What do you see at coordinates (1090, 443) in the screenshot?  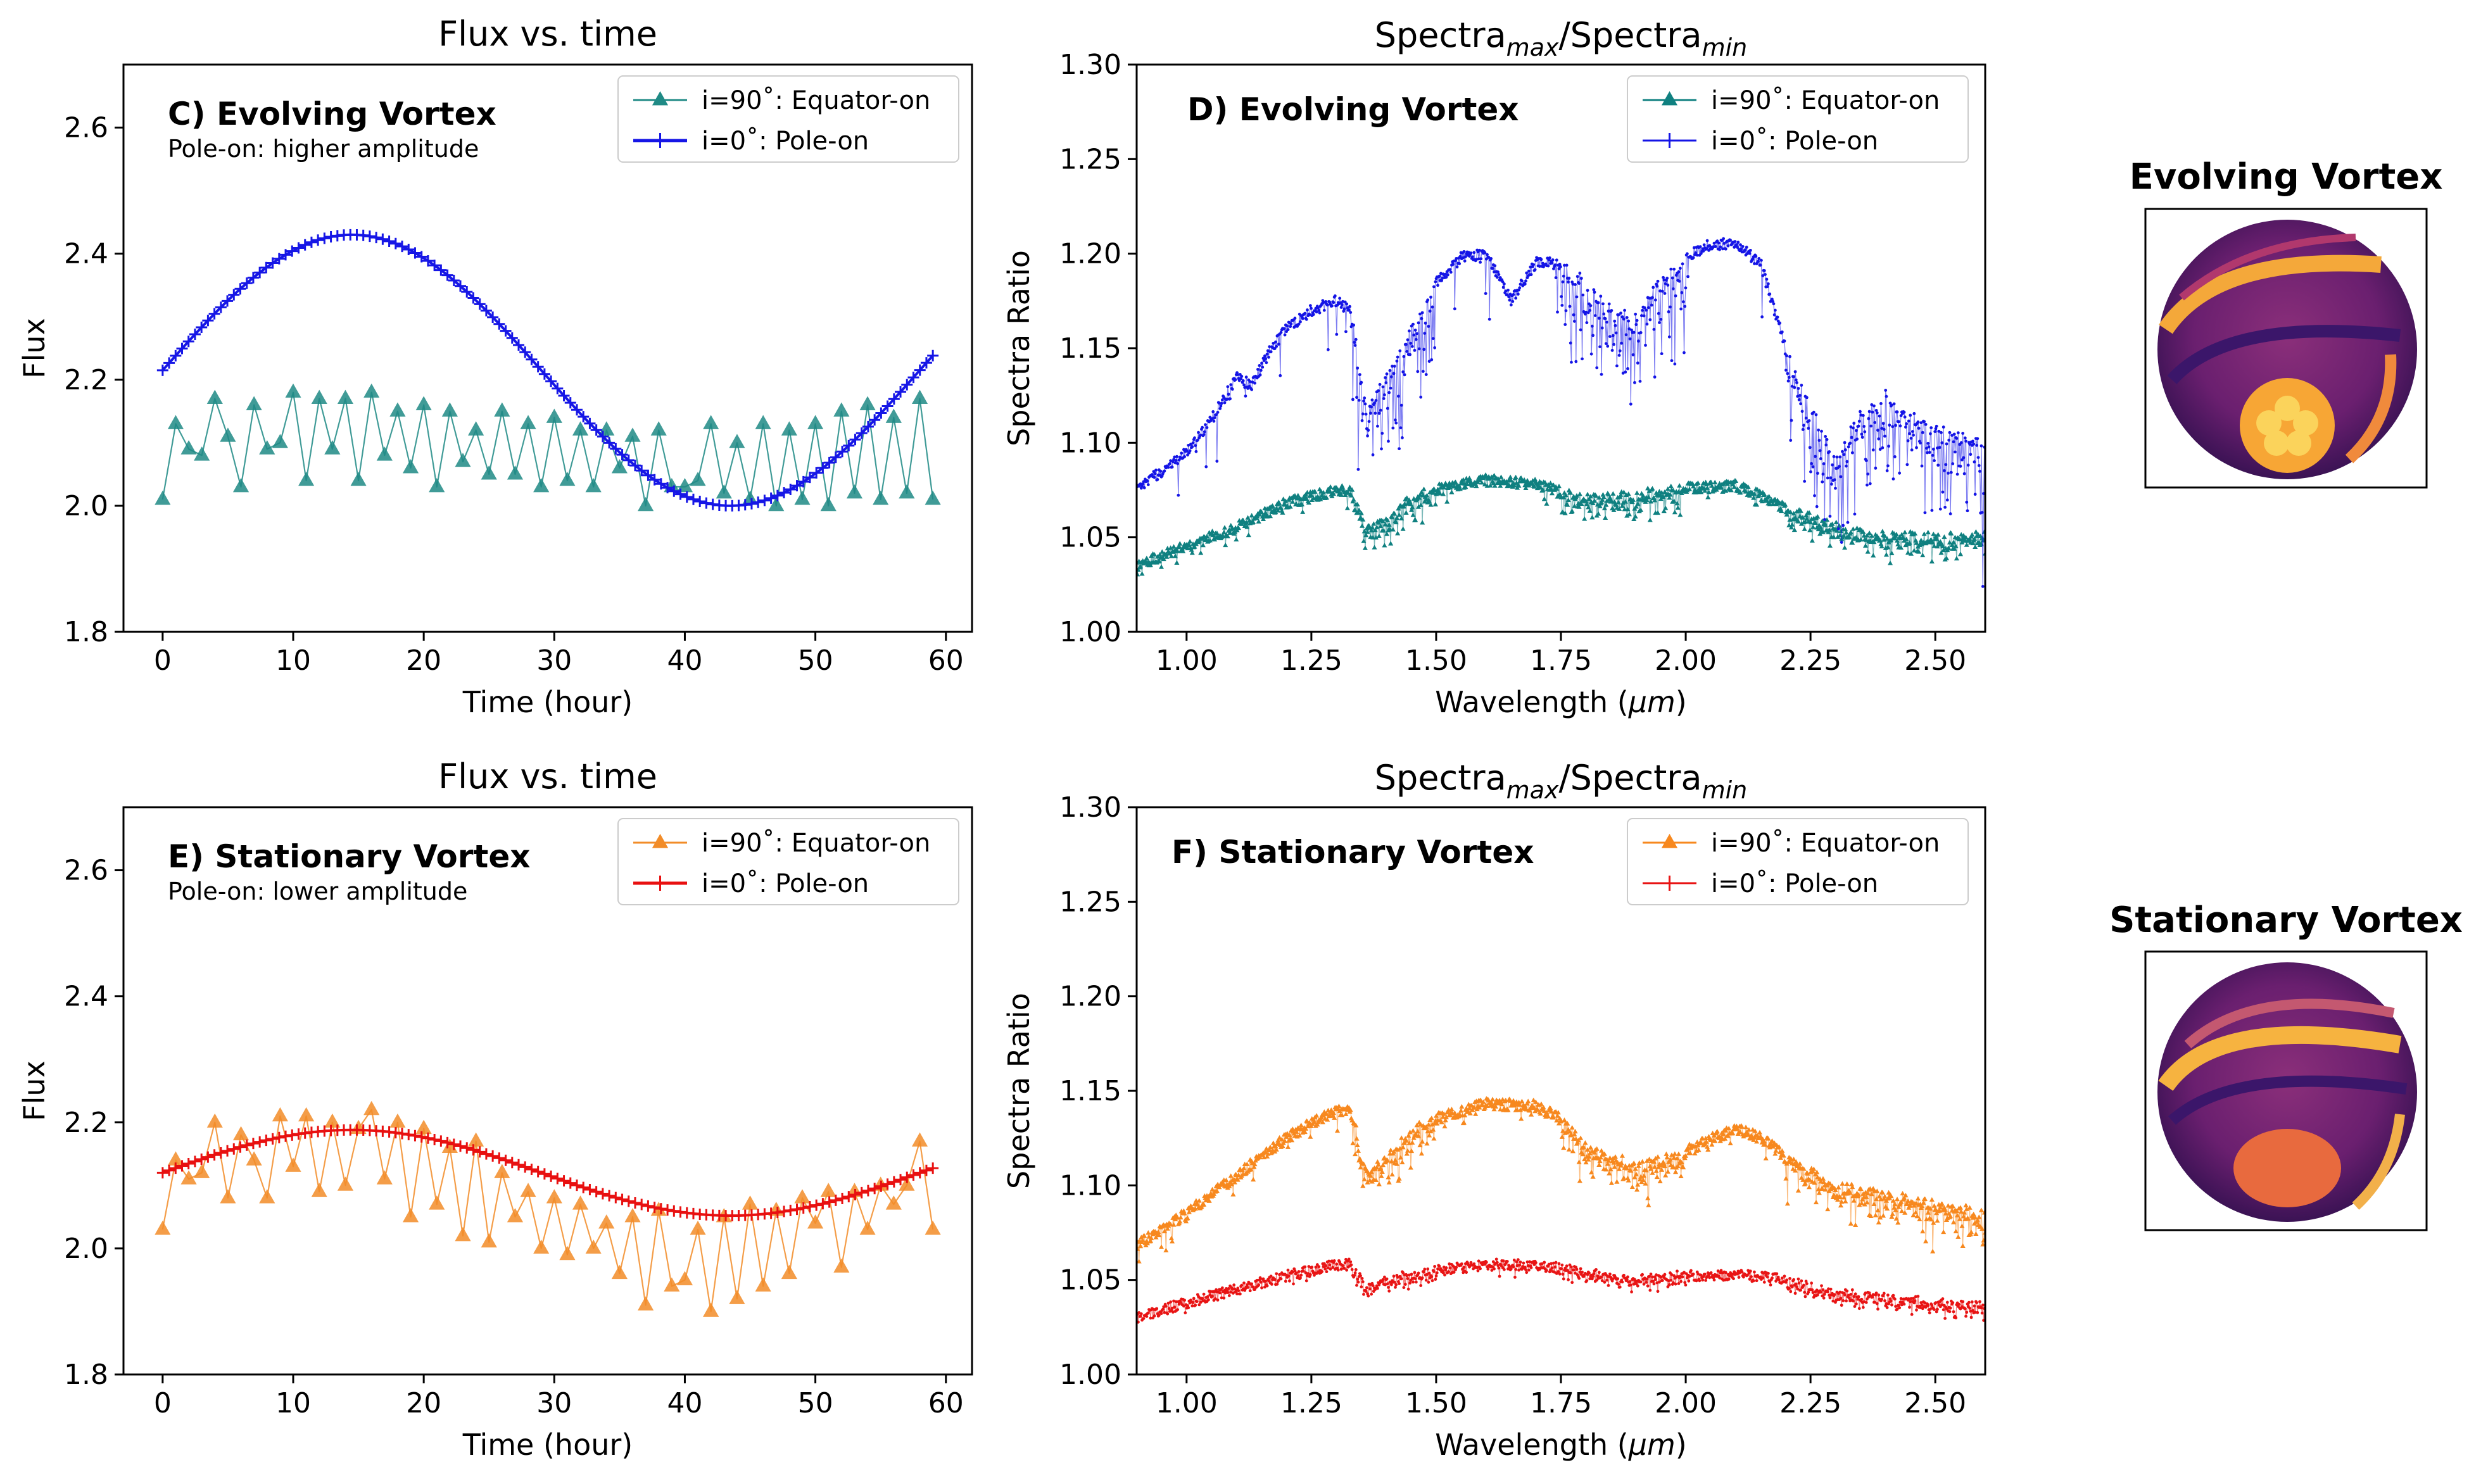 I see `y-tick-label: 1.10` at bounding box center [1090, 443].